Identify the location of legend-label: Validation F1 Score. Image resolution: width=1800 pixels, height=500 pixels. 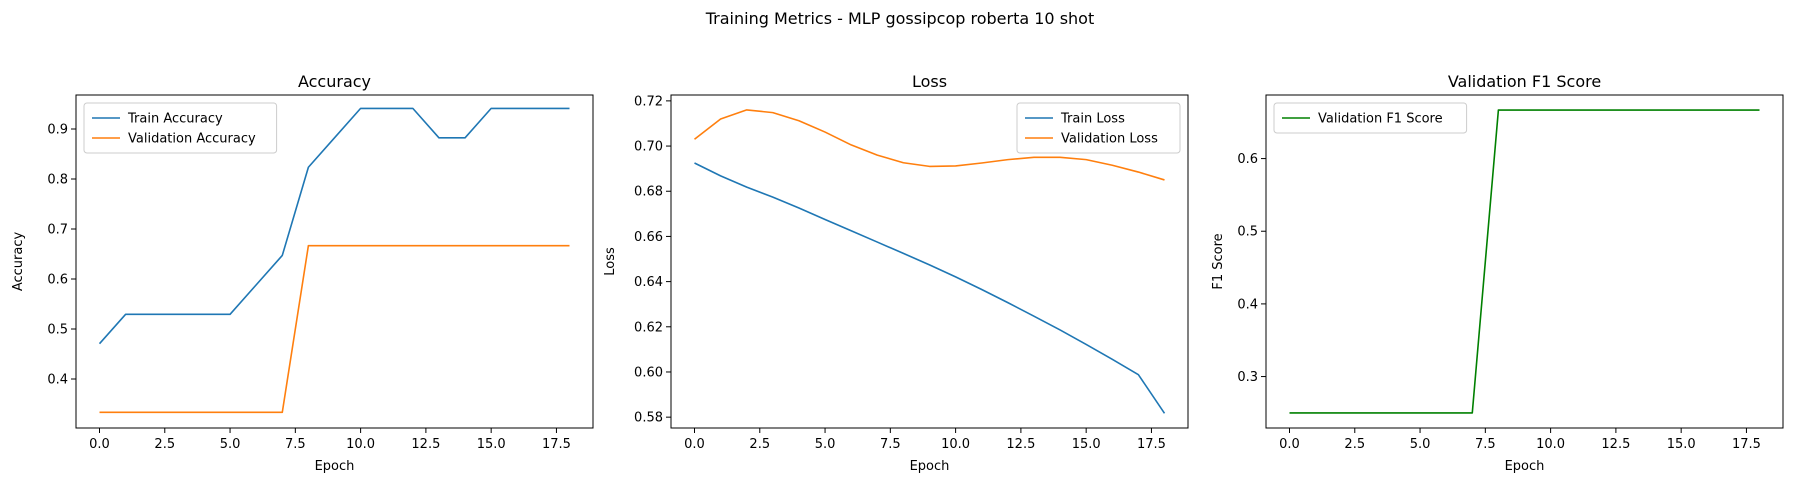
(1380, 119).